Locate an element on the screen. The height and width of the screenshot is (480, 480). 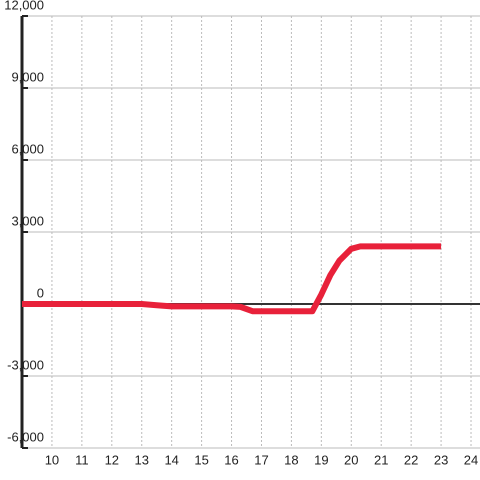
x-tick-label: 22 is located at coordinates (411, 459).